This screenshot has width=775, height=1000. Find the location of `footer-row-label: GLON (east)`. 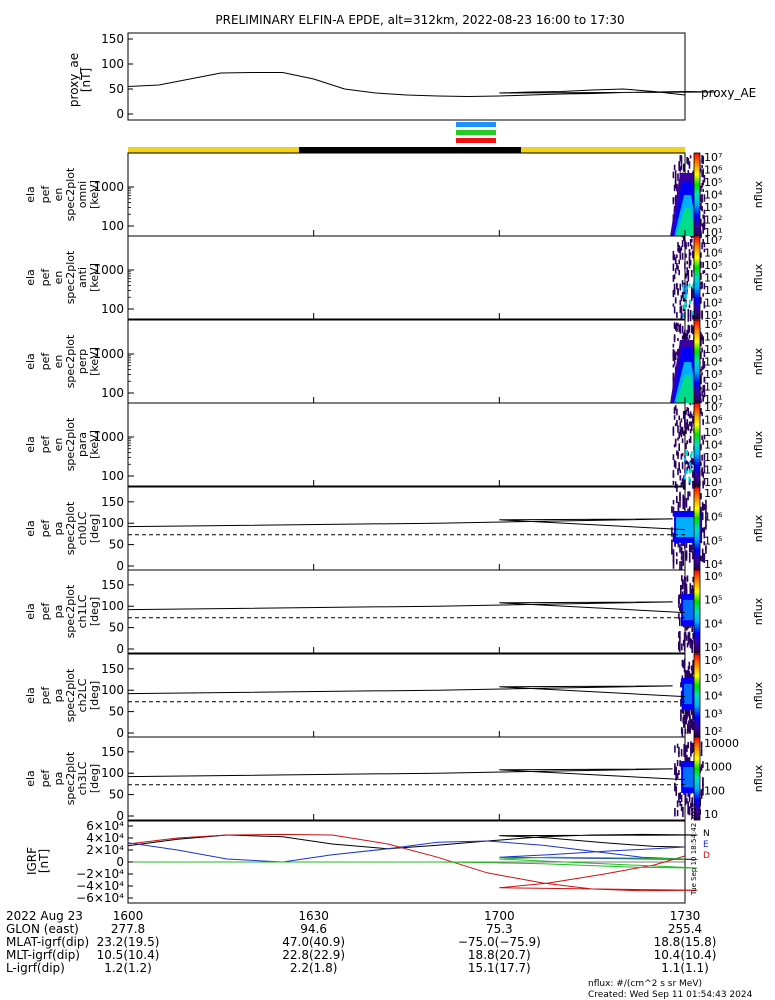

footer-row-label: GLON (east) is located at coordinates (42, 929).